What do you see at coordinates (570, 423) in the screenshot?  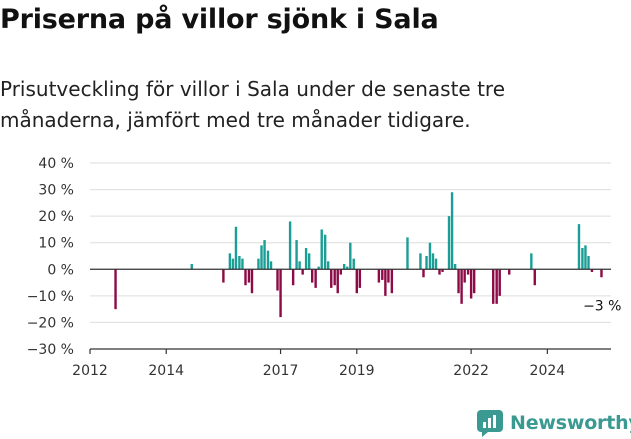 I see `brand-name: Newsworthy` at bounding box center [570, 423].